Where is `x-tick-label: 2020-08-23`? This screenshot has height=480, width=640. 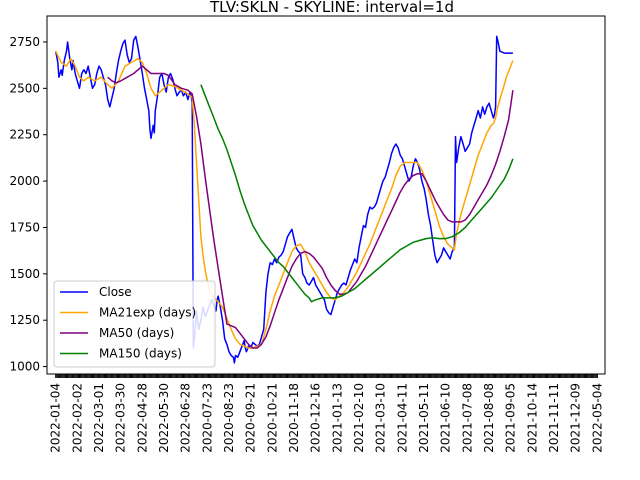
x-tick-label: 2020-08-23 is located at coordinates (229, 418).